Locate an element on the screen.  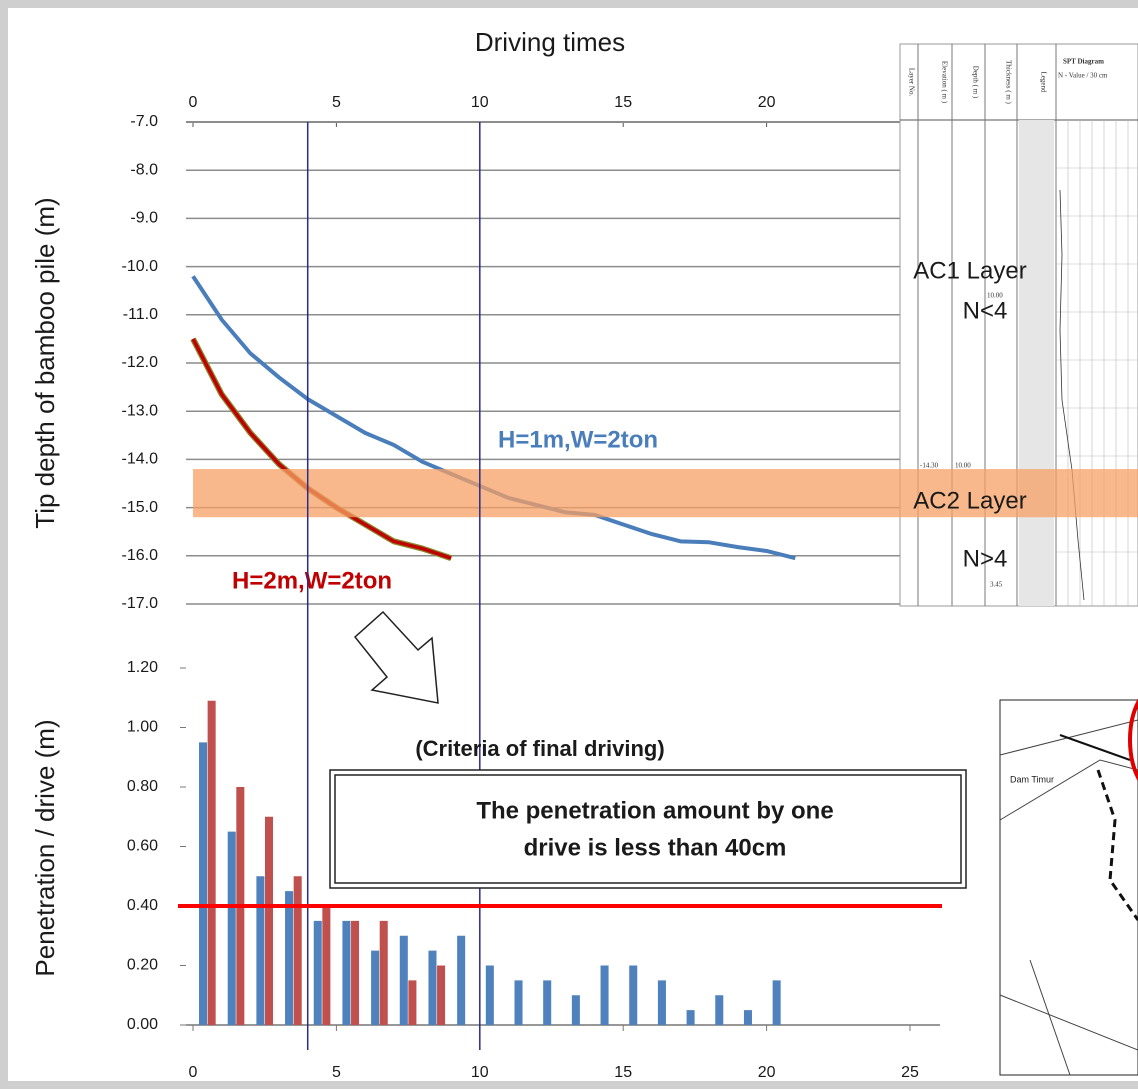
layer-label: AC1 Layer is located at coordinates (969, 270).